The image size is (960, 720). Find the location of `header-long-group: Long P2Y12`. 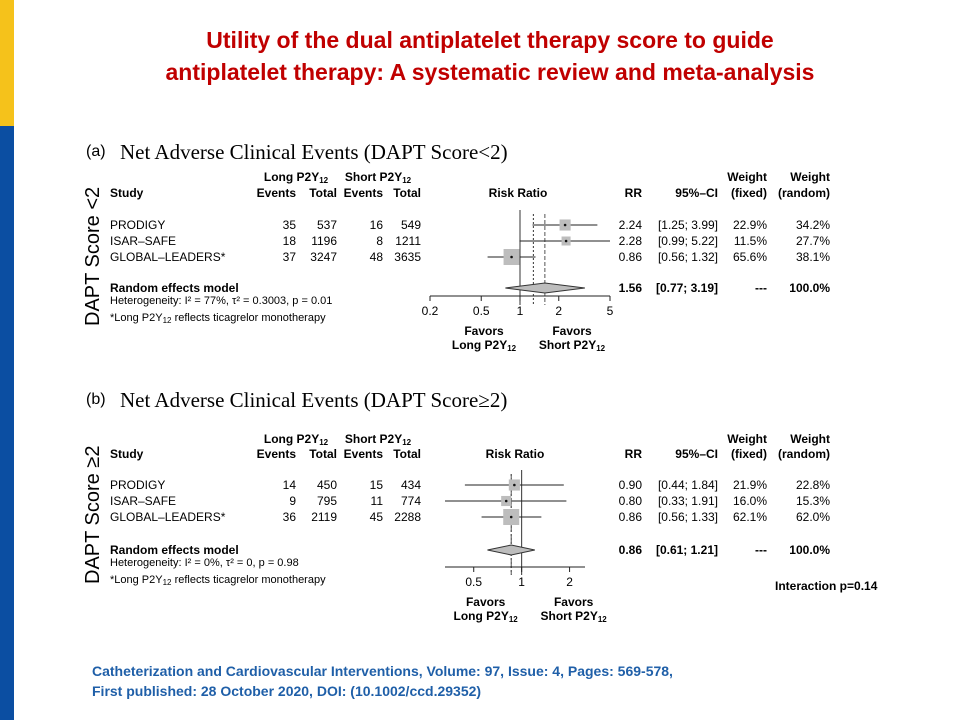

header-long-group: Long P2Y12 is located at coordinates (296, 439).